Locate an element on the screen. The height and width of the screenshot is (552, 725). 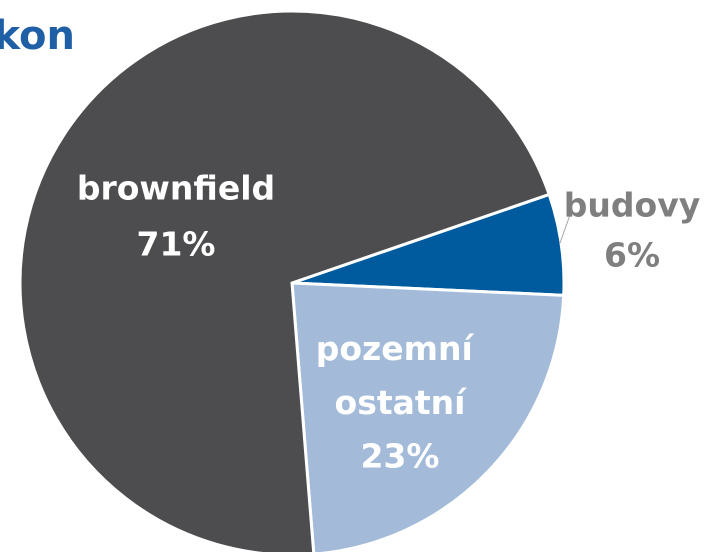
category-label: brownfield is located at coordinates (176, 188).